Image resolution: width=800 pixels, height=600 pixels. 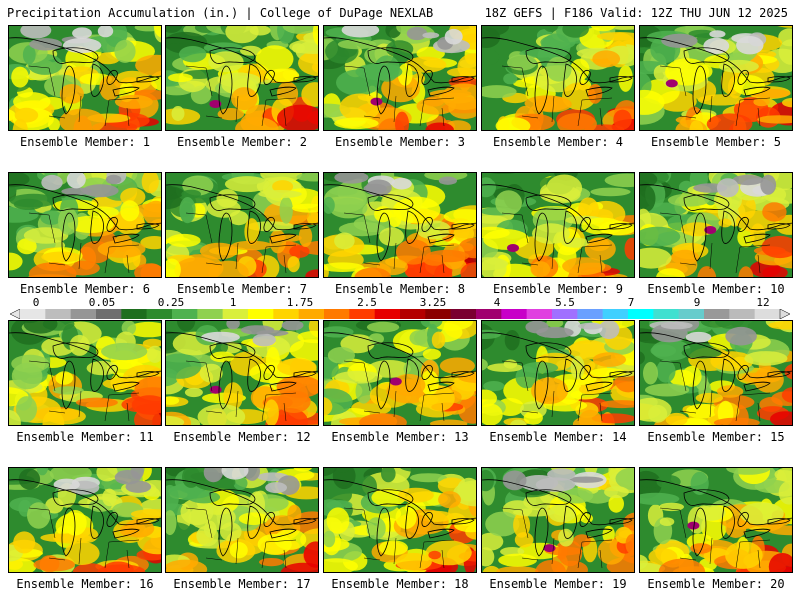 What do you see at coordinates (400, 437) in the screenshot?
I see `ensemble-member-label: Ensemble Member: 13` at bounding box center [400, 437].